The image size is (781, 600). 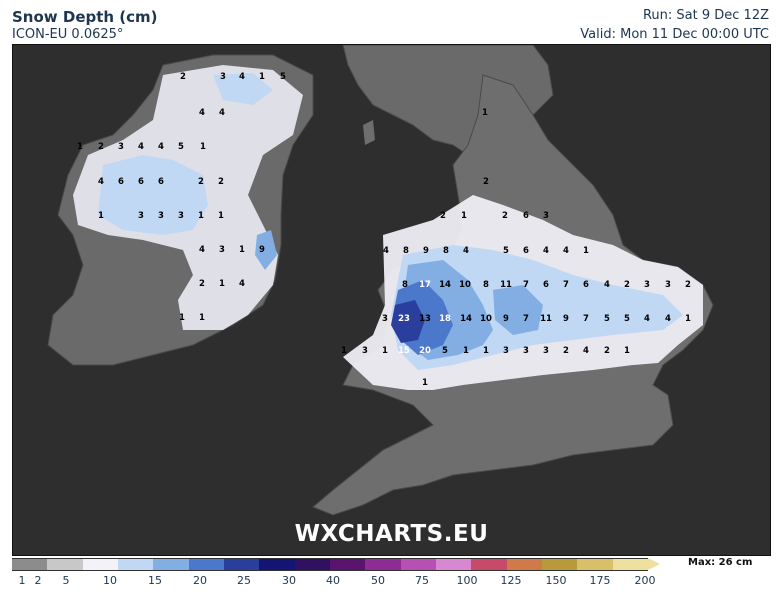 I want to click on ireland-snow-blue-north, so click(x=243, y=89).